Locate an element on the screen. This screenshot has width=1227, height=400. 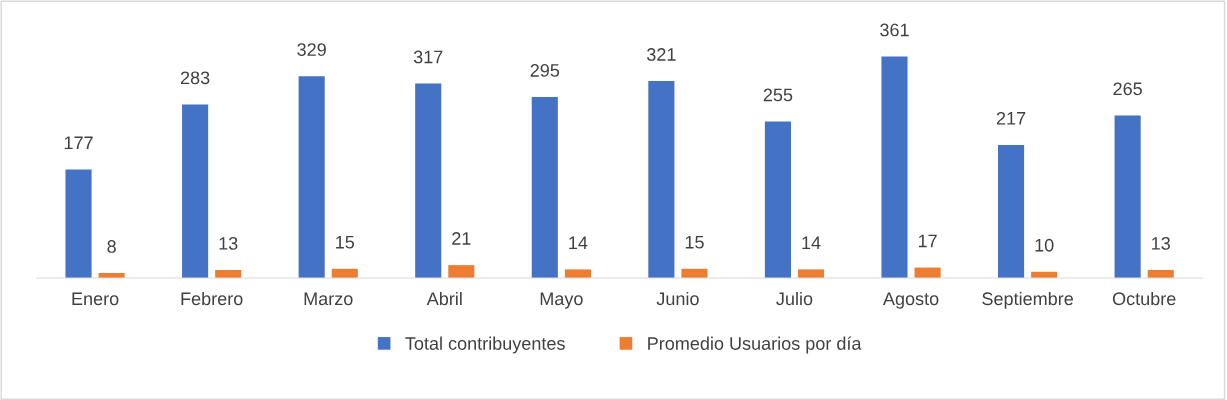
data-label: 317 is located at coordinates (428, 57).